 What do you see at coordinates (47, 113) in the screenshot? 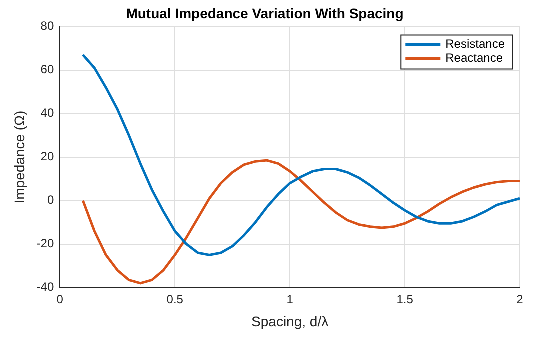
I see `y-tick-label: 40` at bounding box center [47, 113].